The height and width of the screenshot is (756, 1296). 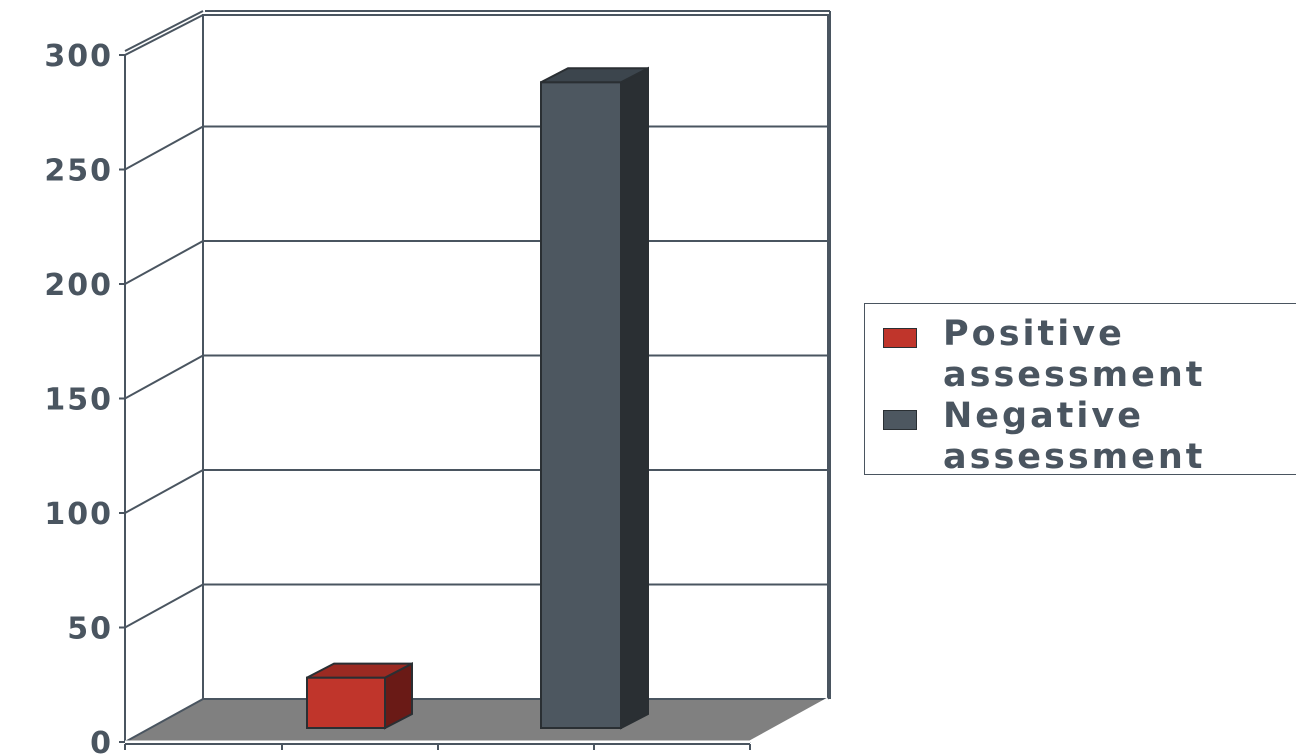 What do you see at coordinates (1074, 354) in the screenshot?
I see `legend-label-positive: Positive assessment` at bounding box center [1074, 354].